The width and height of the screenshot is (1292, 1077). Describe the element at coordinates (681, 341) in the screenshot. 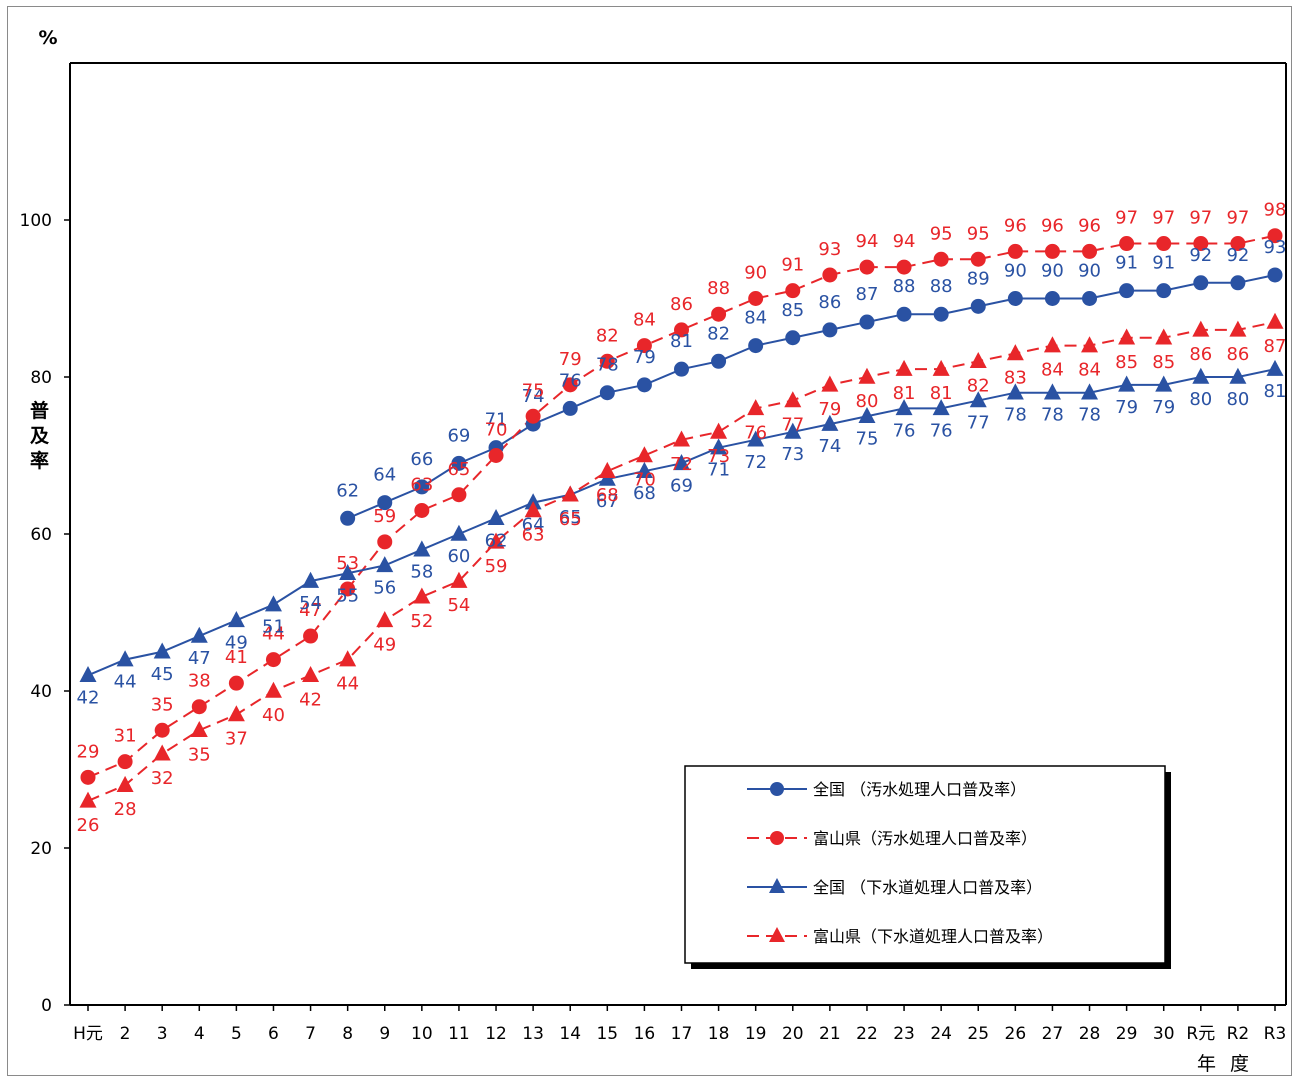

I see `series-1-data-label: 81` at that location.